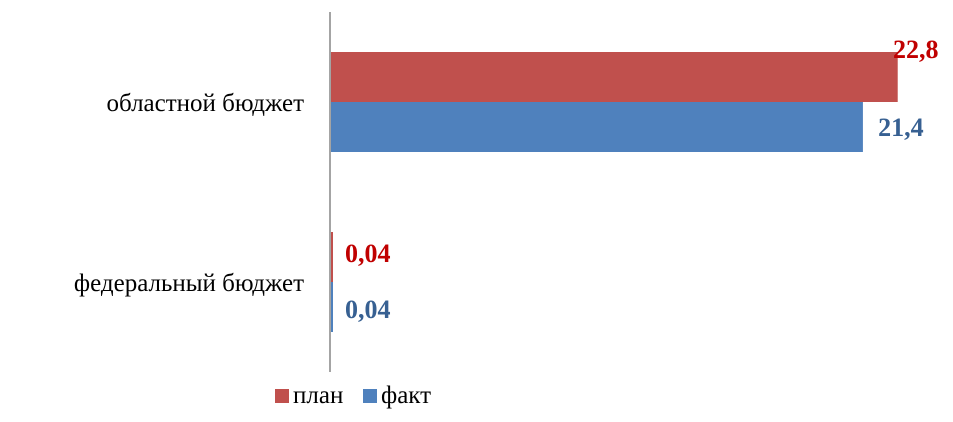 The height and width of the screenshot is (422, 953). Describe the element at coordinates (916, 49) in the screenshot. I see `data-label: 22,8` at that location.